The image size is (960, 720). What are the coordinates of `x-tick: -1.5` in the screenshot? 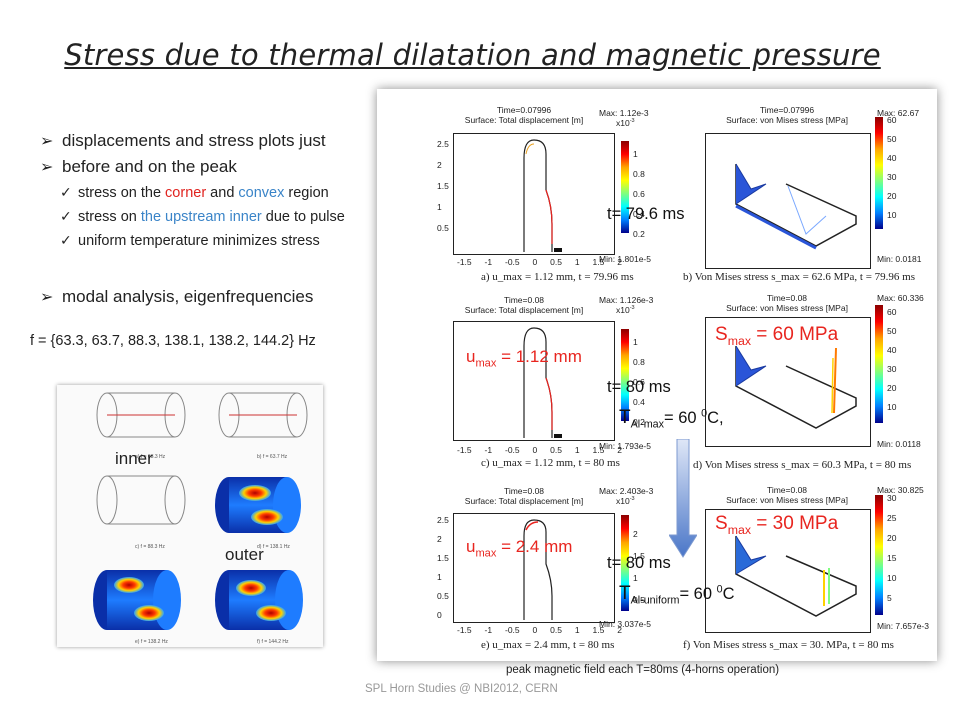 It's located at (464, 630).